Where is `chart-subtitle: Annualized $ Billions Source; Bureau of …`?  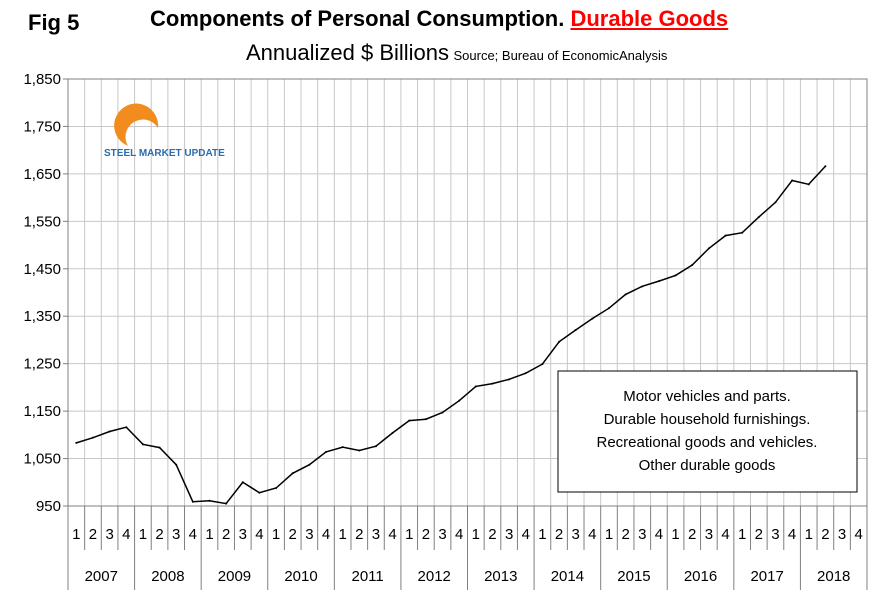 chart-subtitle: Annualized $ Billions Source; Bureau of … is located at coordinates (456, 53).